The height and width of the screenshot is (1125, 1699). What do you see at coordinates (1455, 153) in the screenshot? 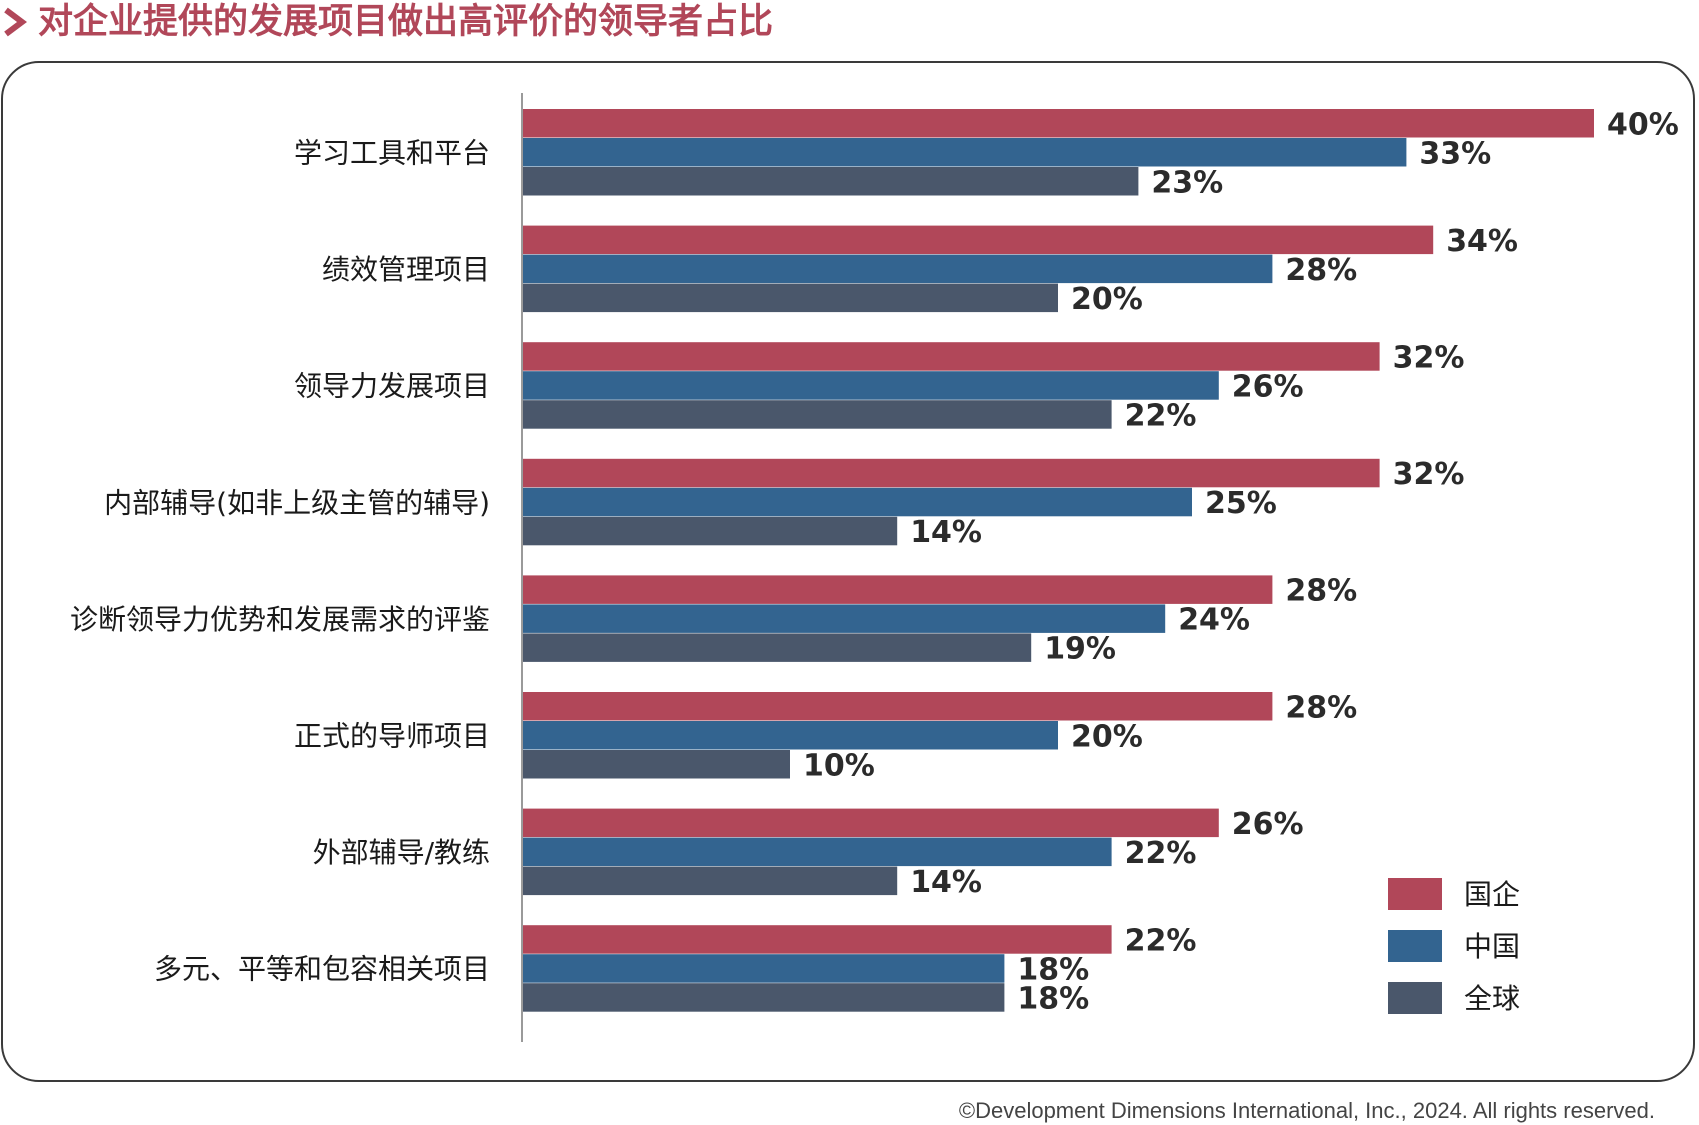
I see `data-label: 33%` at bounding box center [1455, 153].